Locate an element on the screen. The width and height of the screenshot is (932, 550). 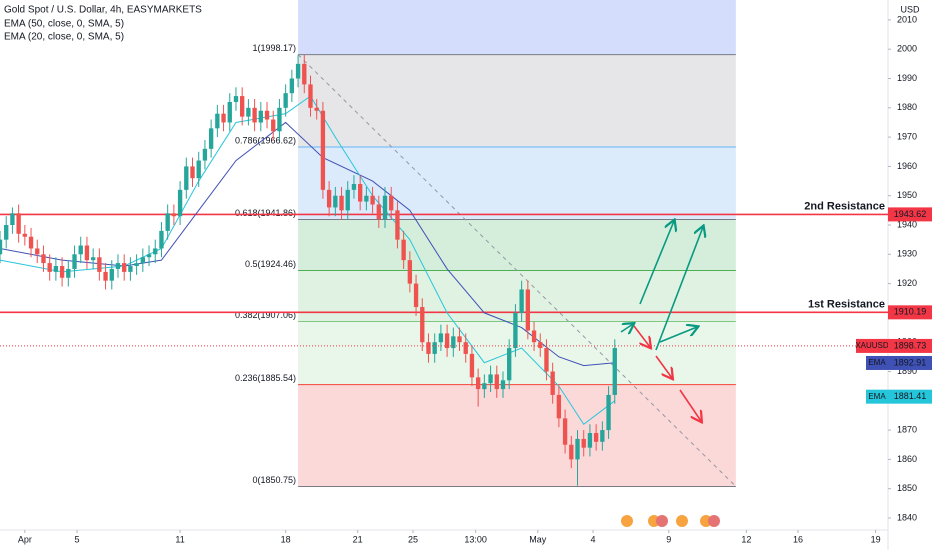
price-badge-label: 1898.73 is located at coordinates (910, 345).